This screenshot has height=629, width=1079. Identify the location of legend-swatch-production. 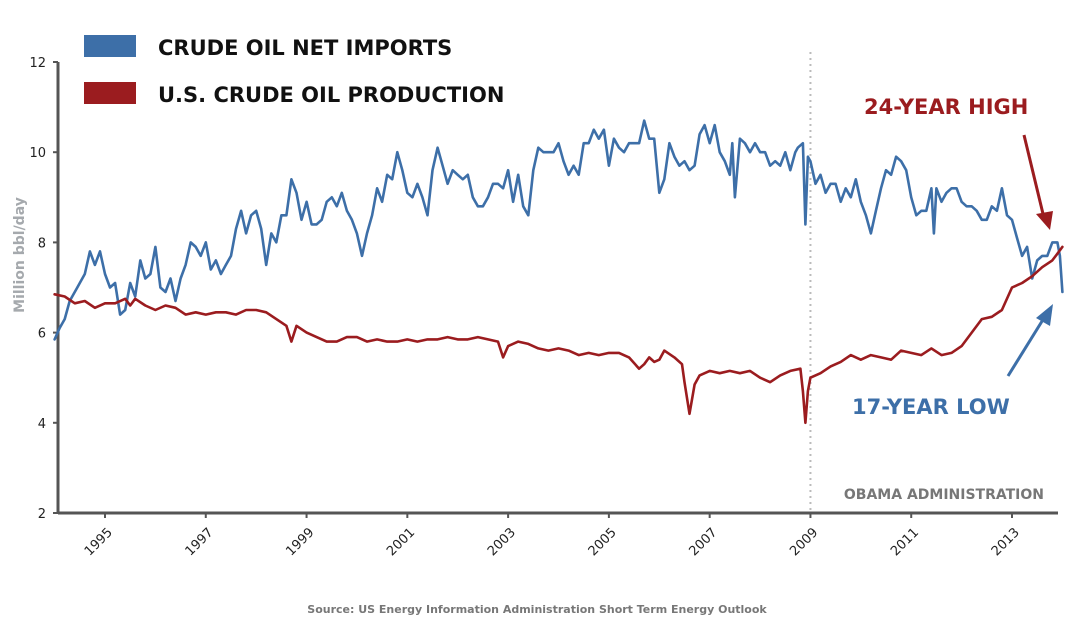
(110, 93).